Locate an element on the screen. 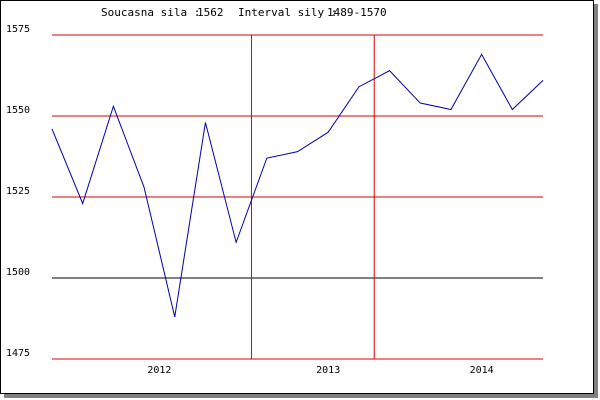  y-tick-label-1500: 1500 is located at coordinates (18, 272).